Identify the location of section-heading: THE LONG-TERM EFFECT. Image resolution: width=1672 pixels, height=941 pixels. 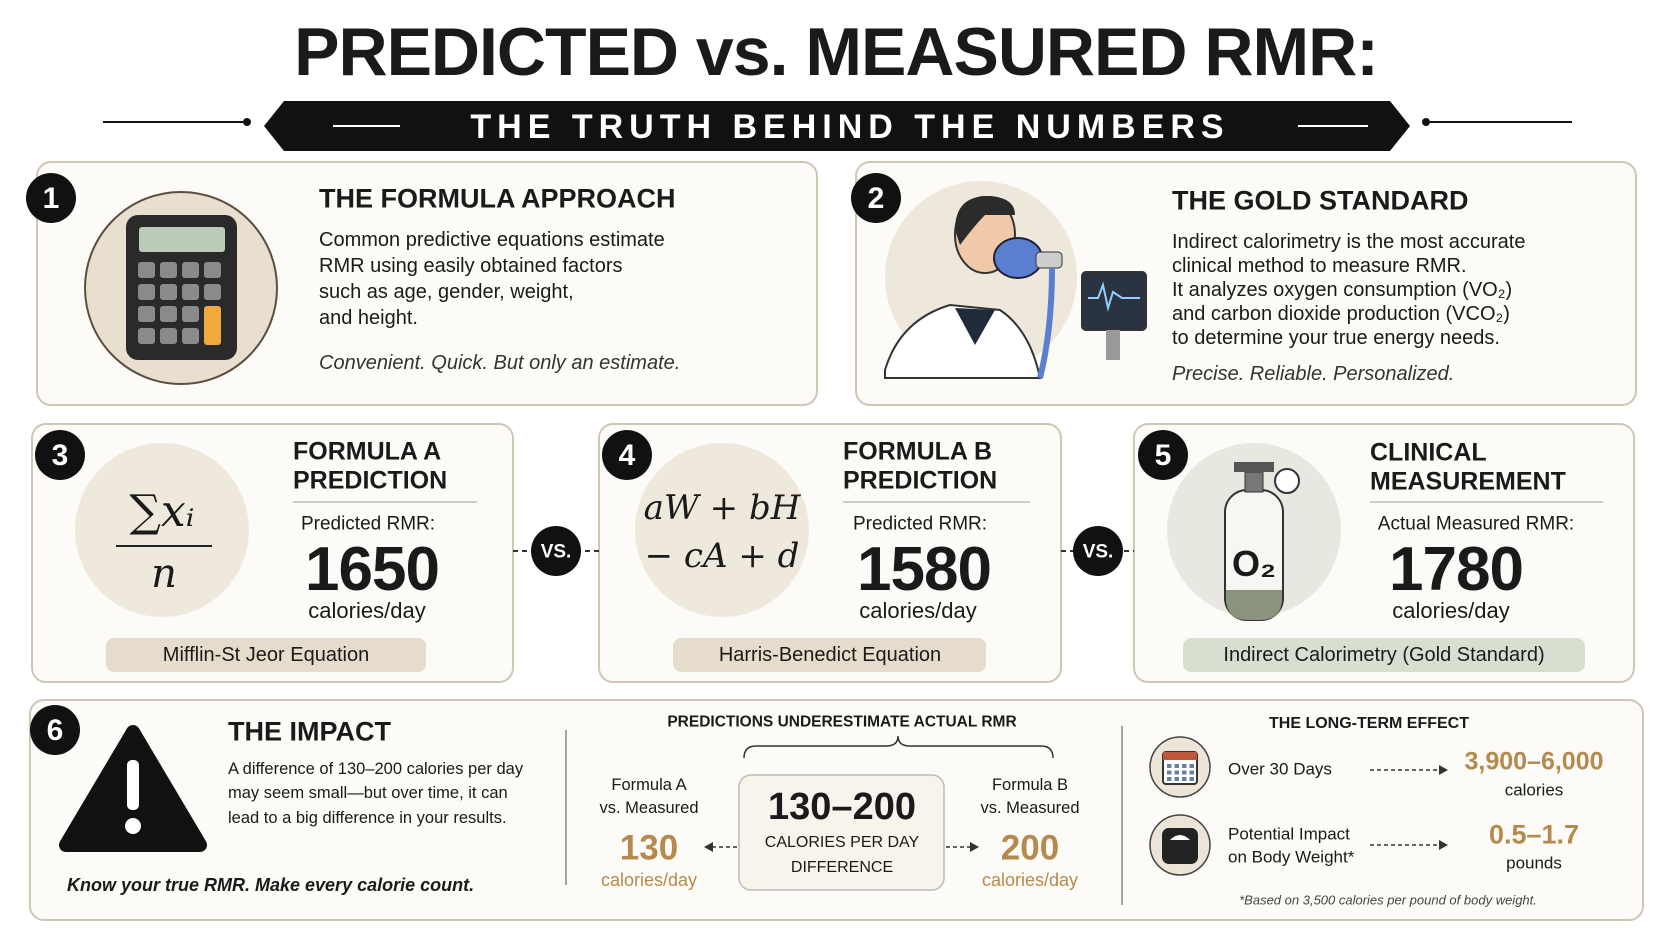
(1369, 723).